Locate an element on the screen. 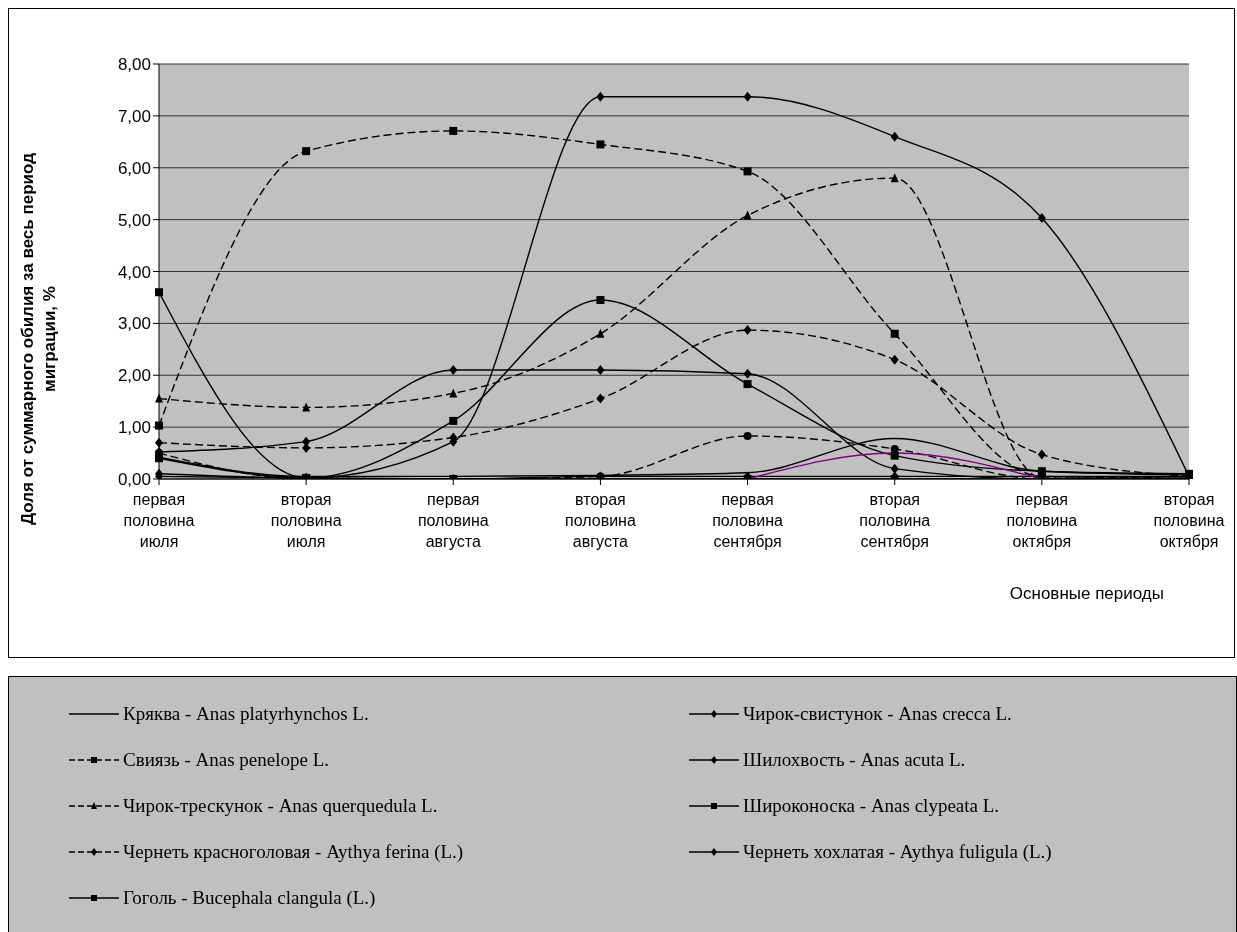 The width and height of the screenshot is (1237, 932). y-tick-label: 6,00 is located at coordinates (134, 168).